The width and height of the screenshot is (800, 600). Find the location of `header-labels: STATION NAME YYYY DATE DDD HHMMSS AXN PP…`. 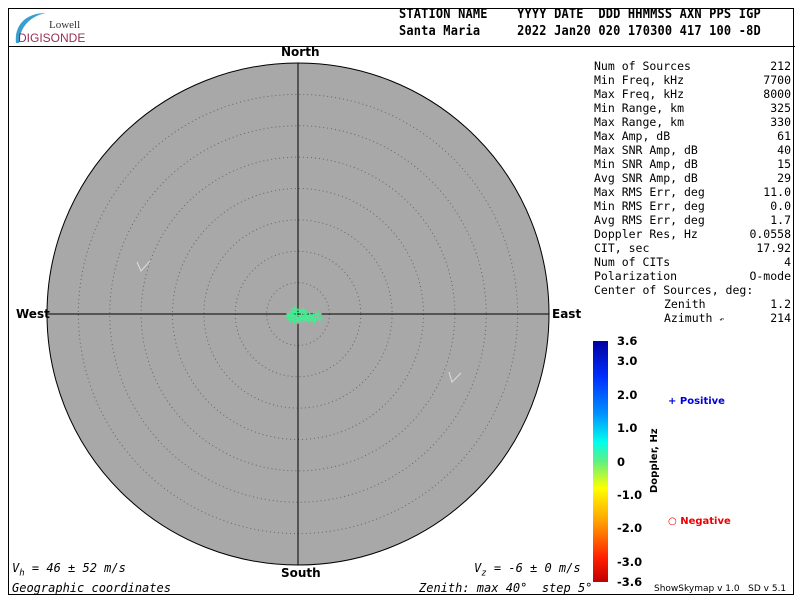

header-labels: STATION NAME YYYY DATE DDD HHMMSS AXN PP… is located at coordinates (580, 14).